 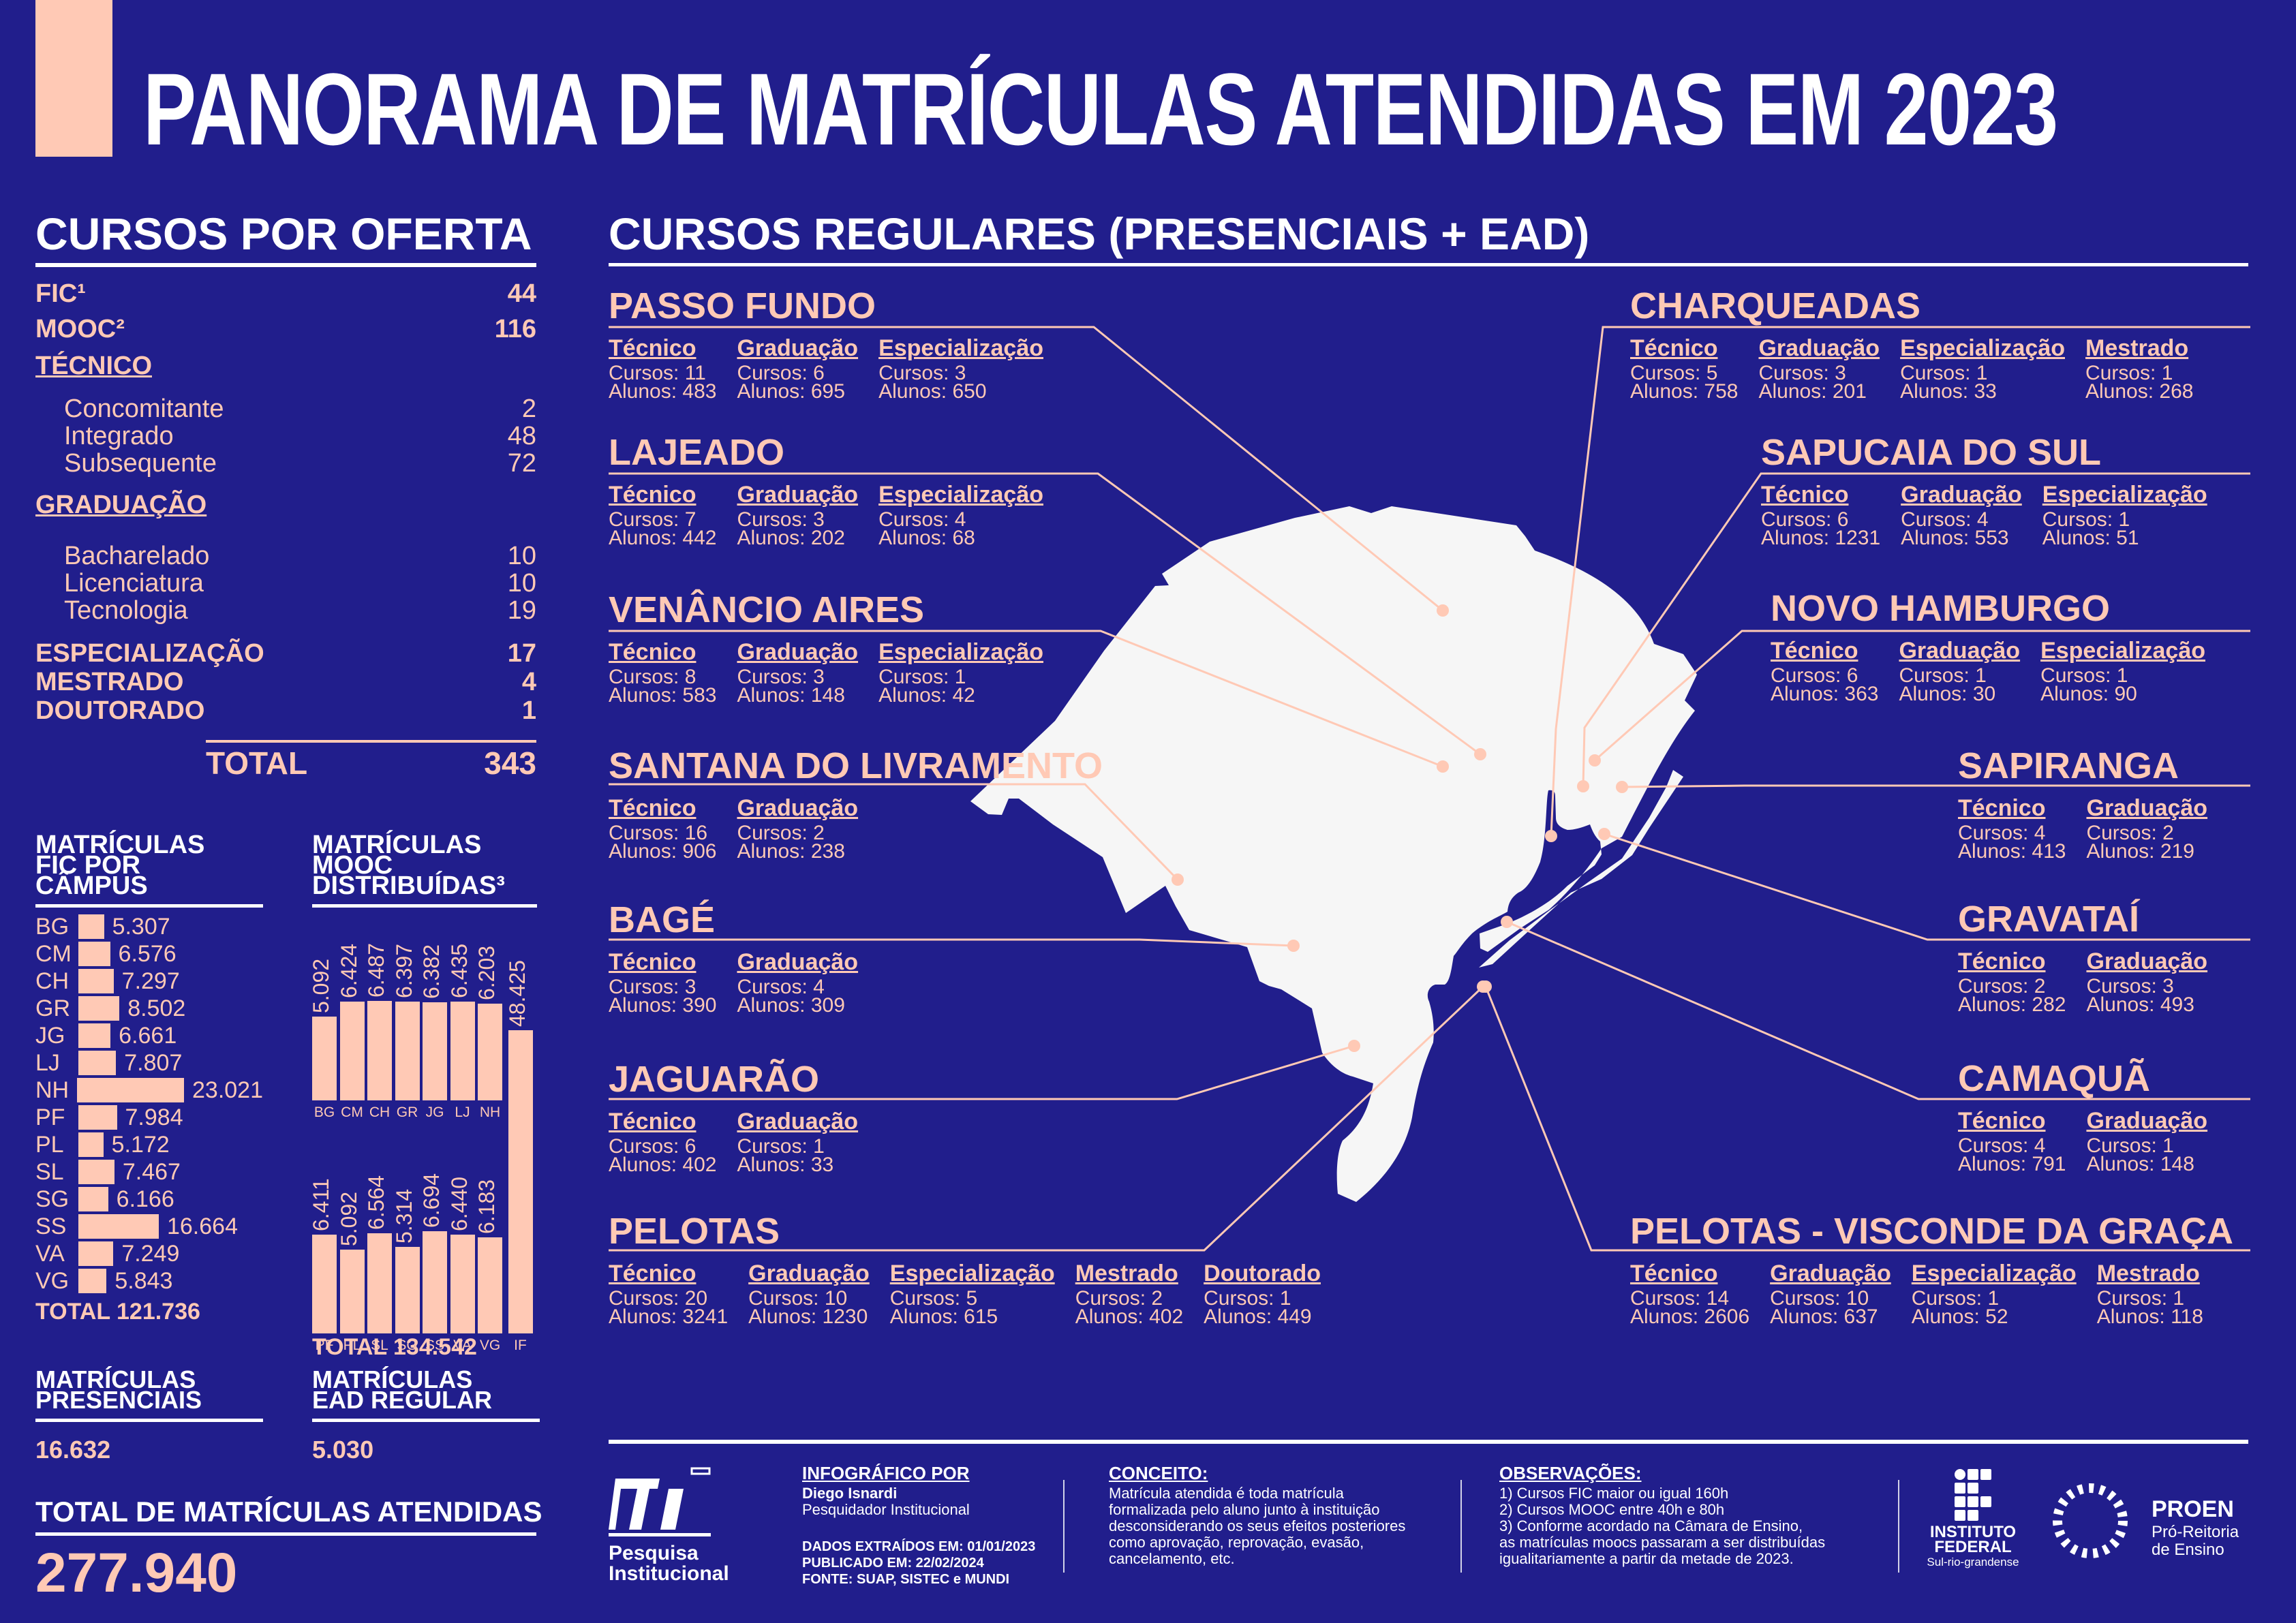 What do you see at coordinates (1443, 766) in the screenshot?
I see `campus-marker-venancio-aires` at bounding box center [1443, 766].